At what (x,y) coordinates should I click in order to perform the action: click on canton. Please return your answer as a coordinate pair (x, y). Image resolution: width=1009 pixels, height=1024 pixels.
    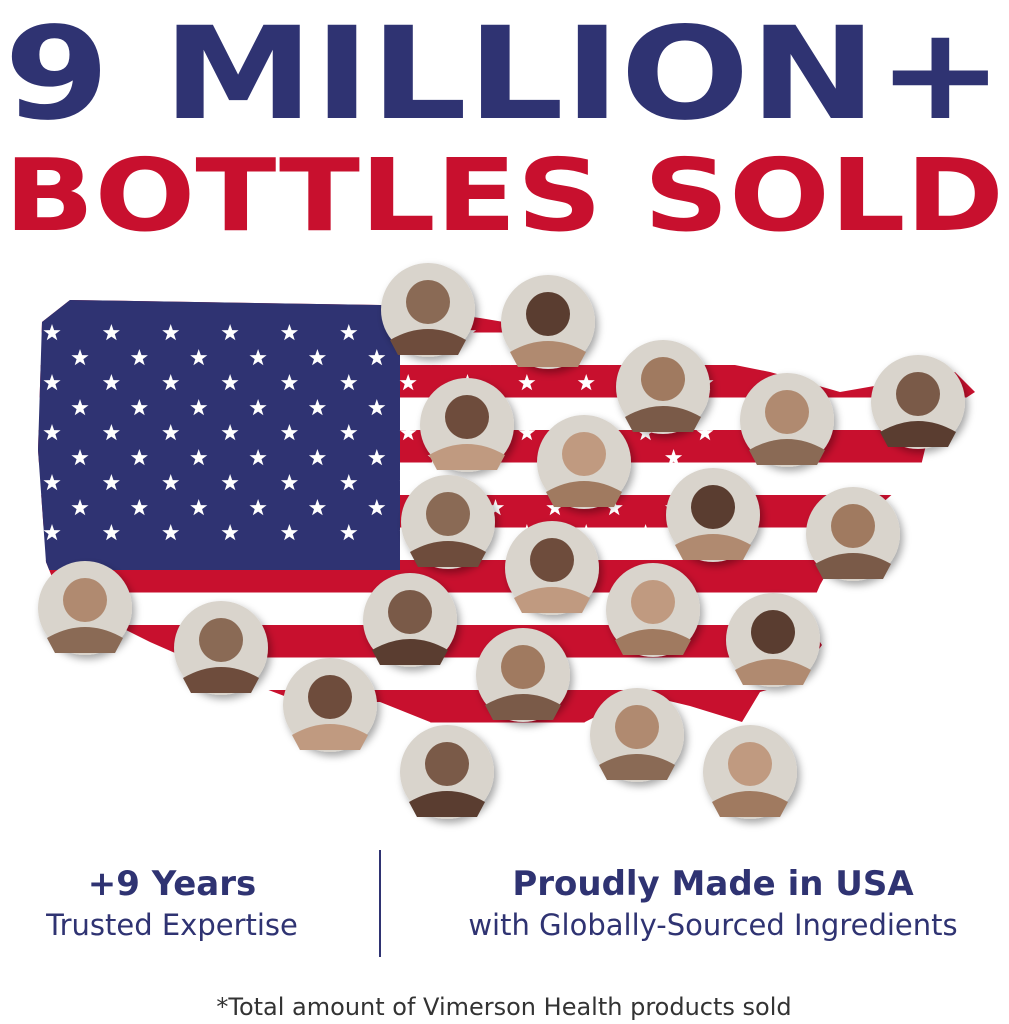
    Looking at the image, I should click on (219, 435).